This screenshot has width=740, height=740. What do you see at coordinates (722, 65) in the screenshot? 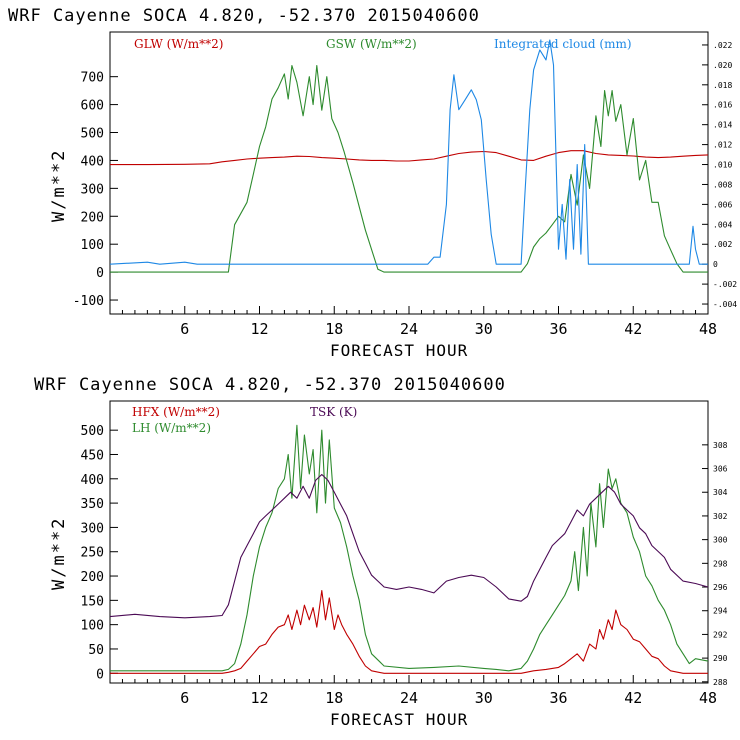
I see `right-tick-label: .020` at bounding box center [722, 65].